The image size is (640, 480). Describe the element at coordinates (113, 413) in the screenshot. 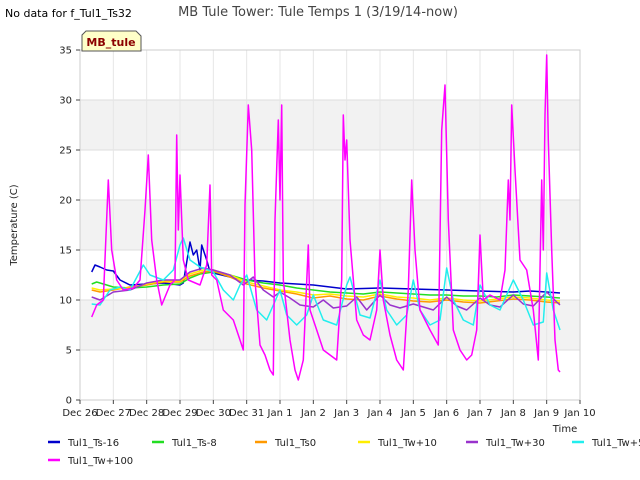

I see `x-tick-label: Dec 27` at that location.